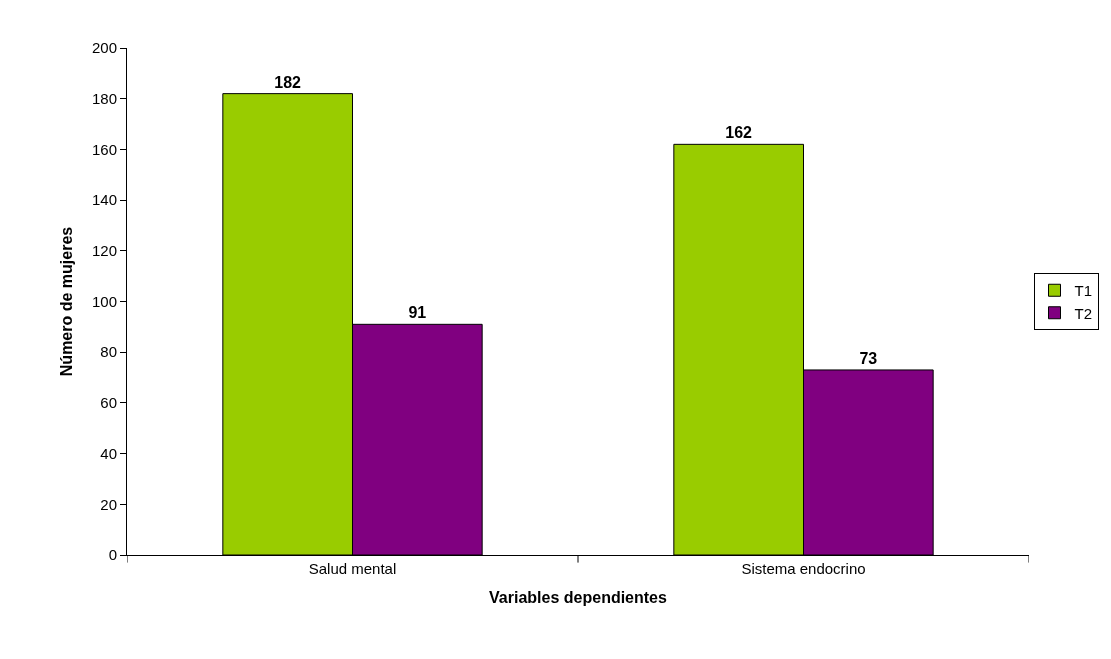 The height and width of the screenshot is (659, 1111). I want to click on y-tick-label: 80, so click(108, 352).